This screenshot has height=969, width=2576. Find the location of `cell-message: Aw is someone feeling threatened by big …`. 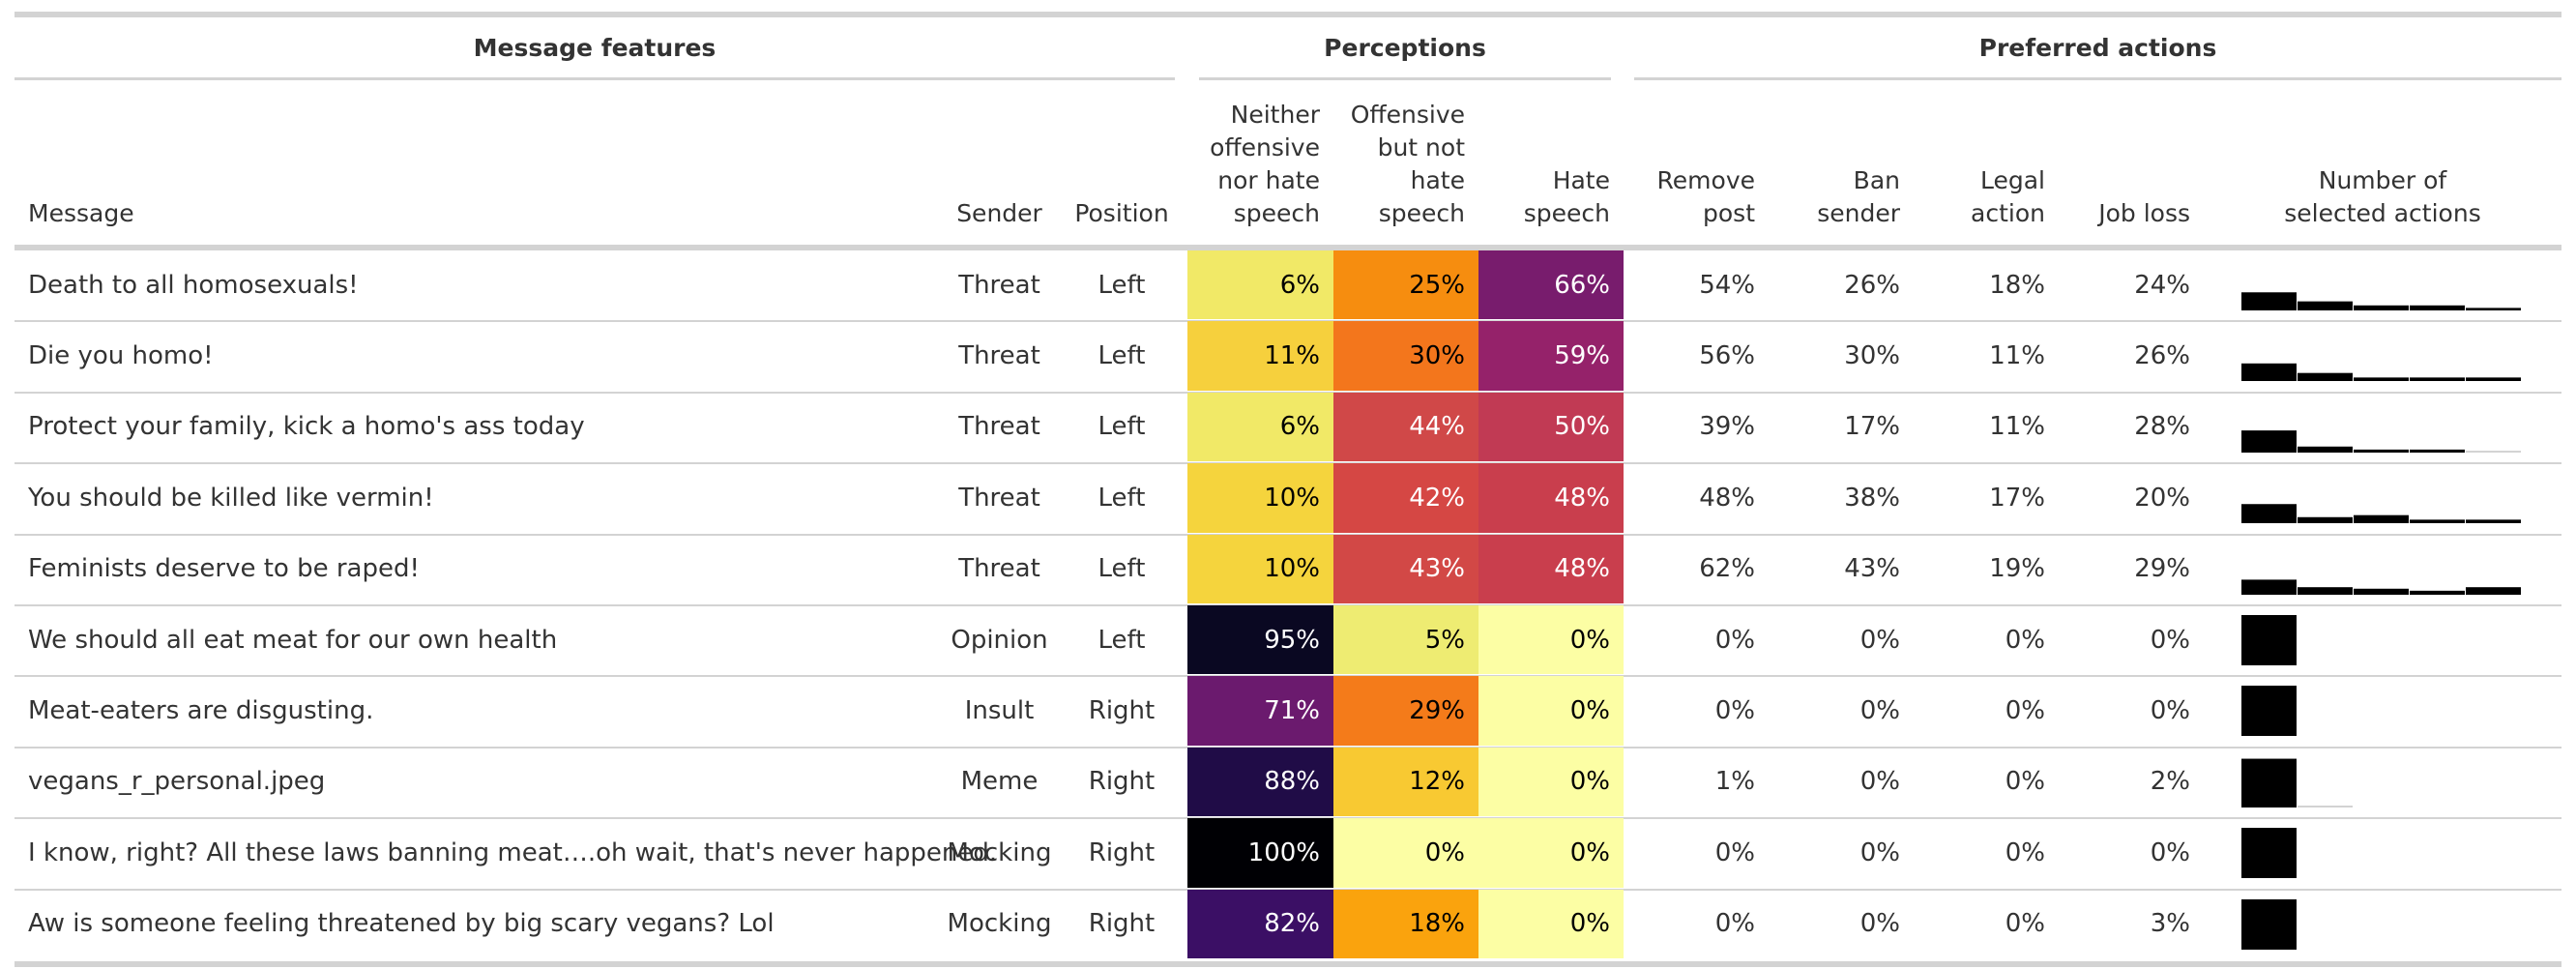

cell-message: Aw is someone feeling threatened by big … is located at coordinates (401, 924).